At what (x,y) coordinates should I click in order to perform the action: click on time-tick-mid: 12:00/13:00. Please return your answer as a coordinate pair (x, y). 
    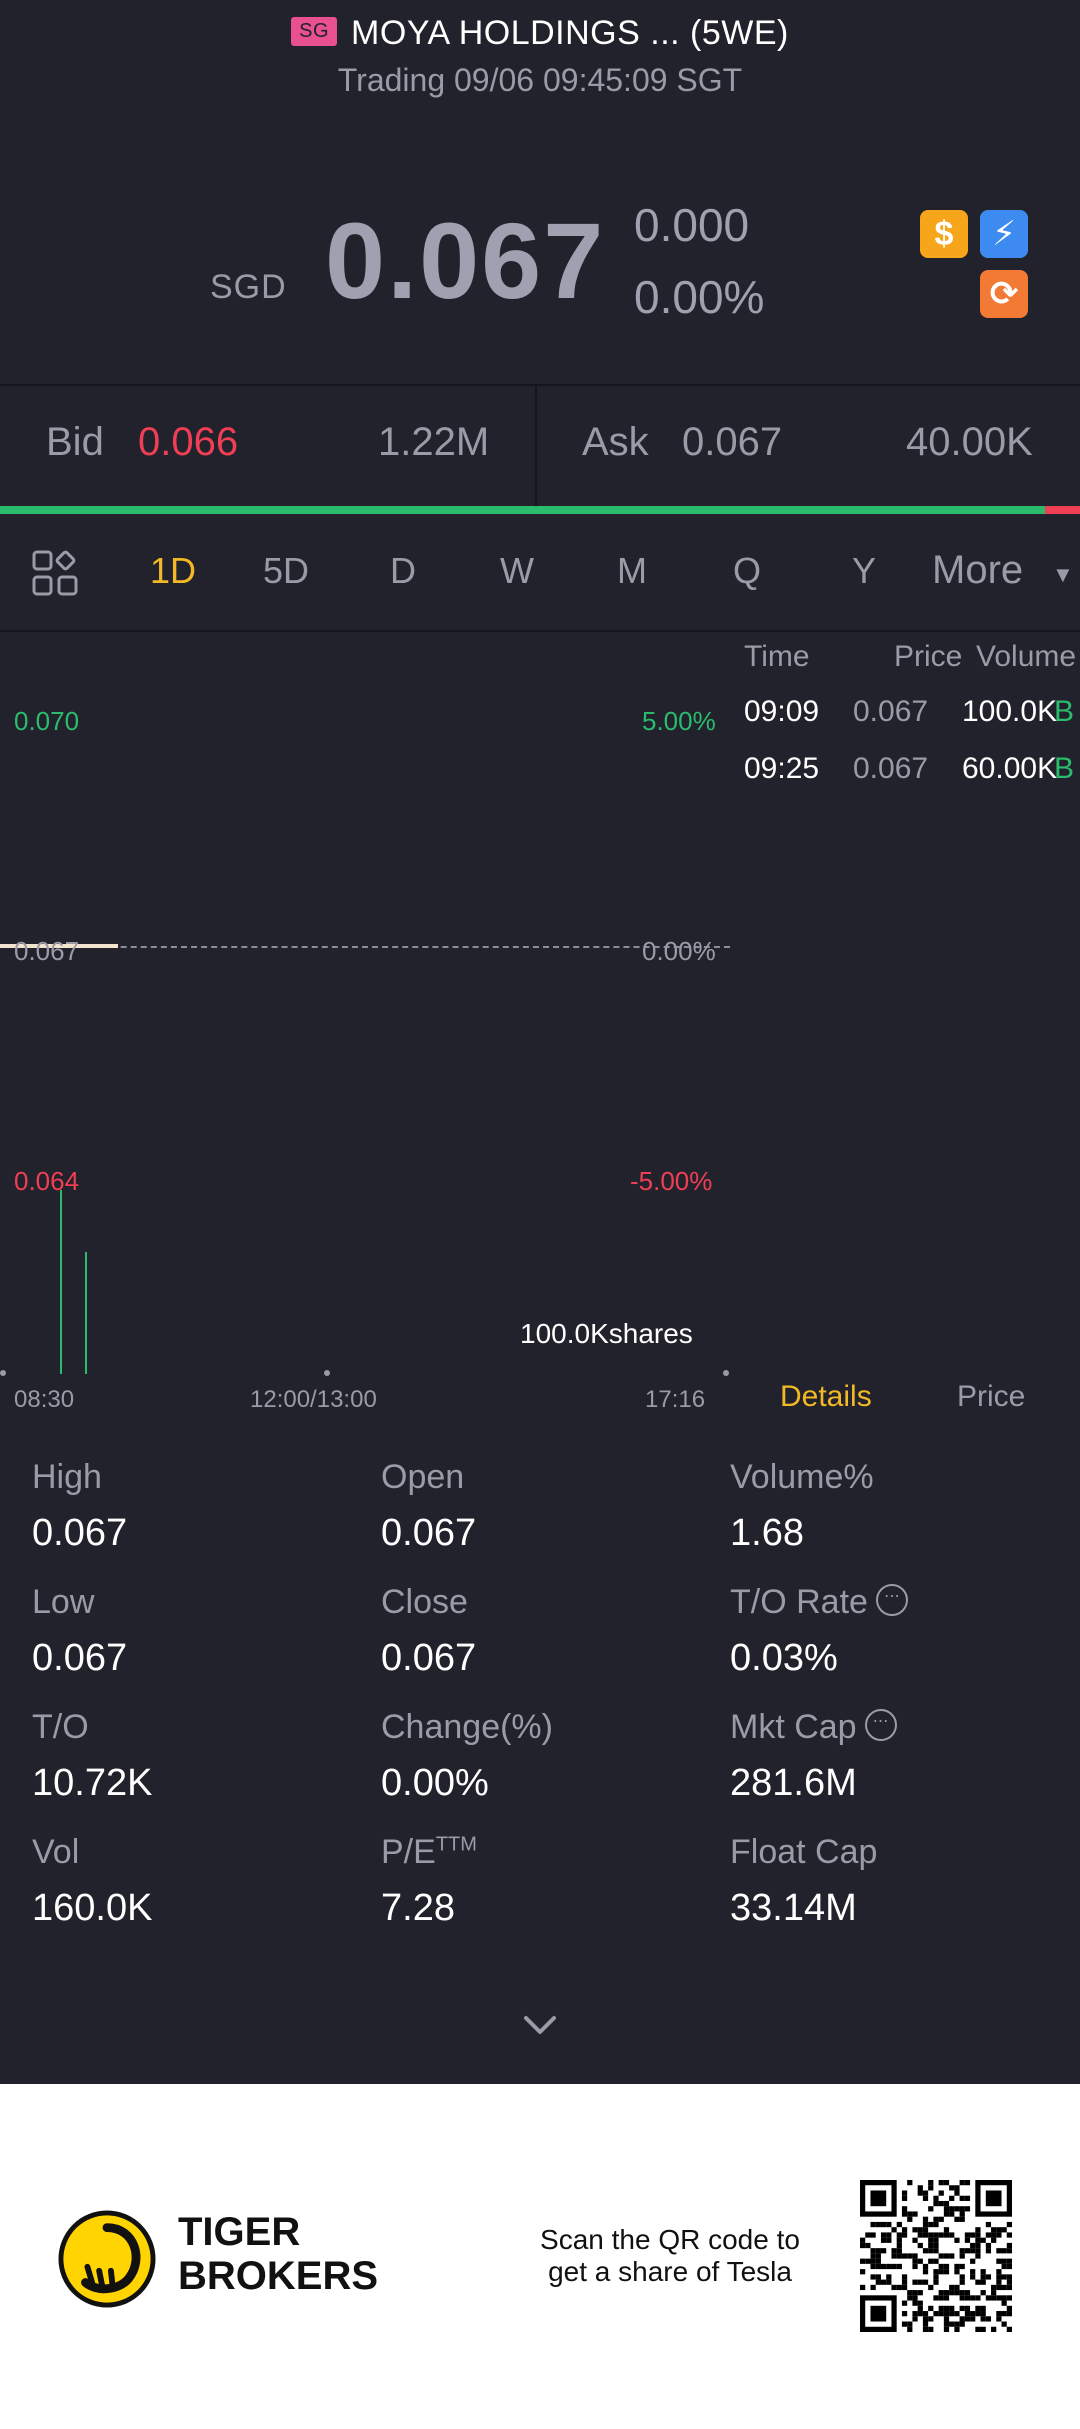
    Looking at the image, I should click on (313, 1399).